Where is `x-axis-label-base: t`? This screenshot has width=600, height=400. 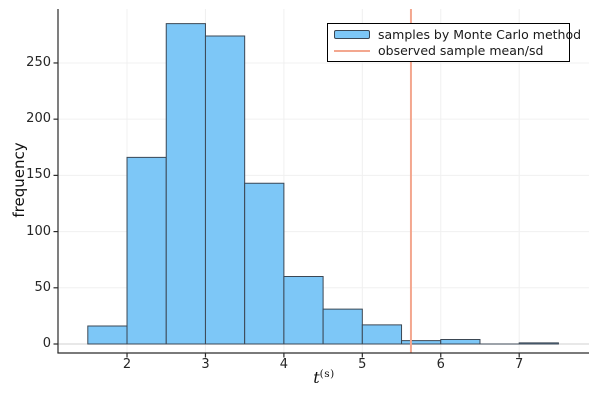
x-axis-label-base: t is located at coordinates (316, 377).